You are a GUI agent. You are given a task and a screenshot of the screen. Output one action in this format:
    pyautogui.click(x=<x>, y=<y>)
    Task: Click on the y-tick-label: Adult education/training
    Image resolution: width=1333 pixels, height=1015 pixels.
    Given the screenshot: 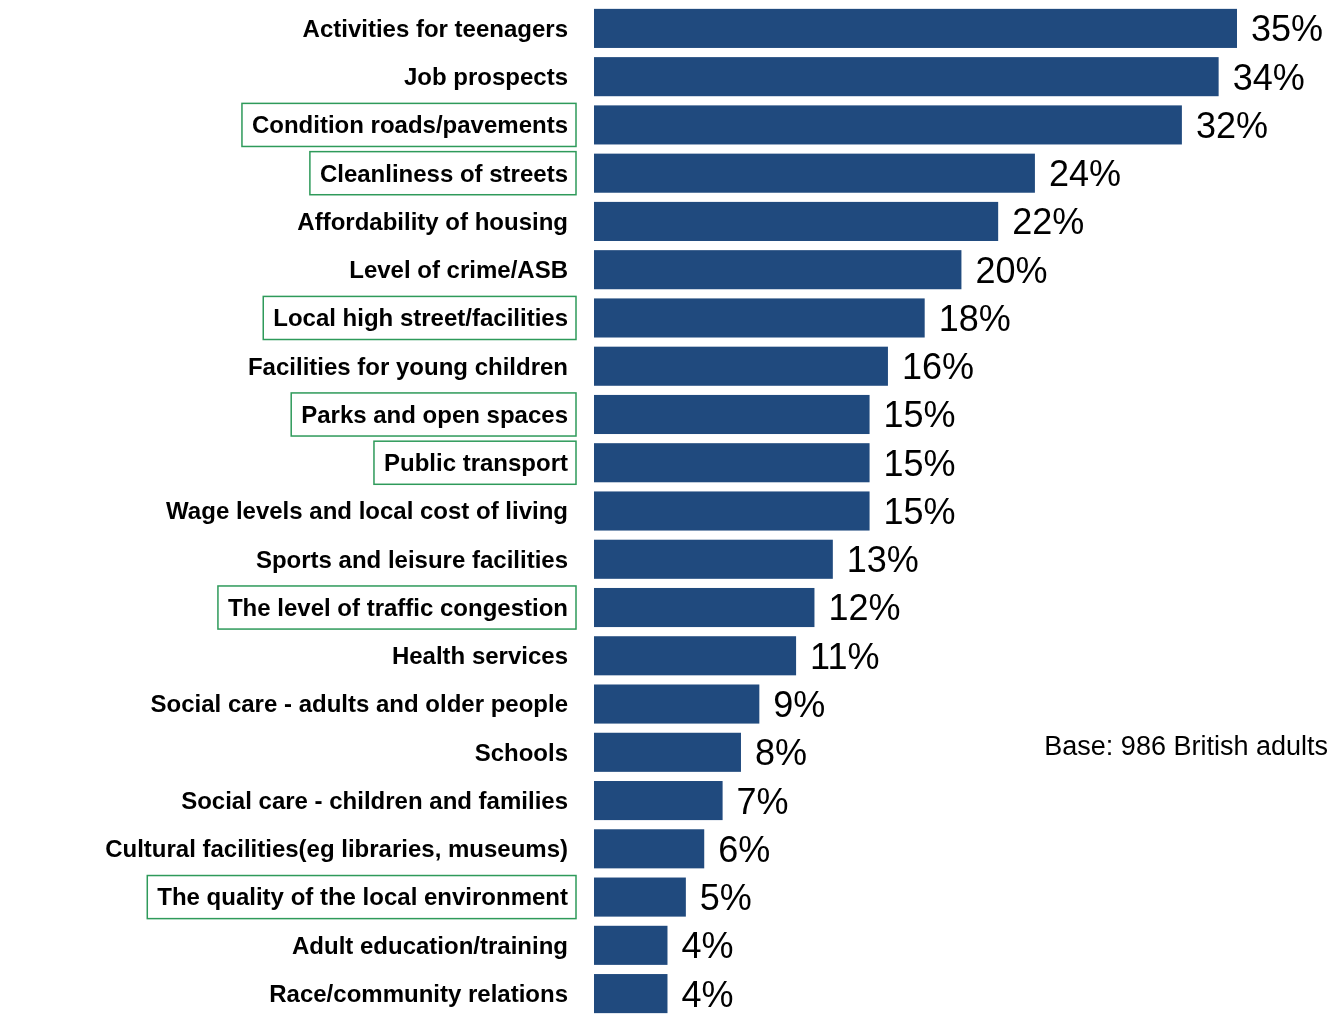 What is the action you would take?
    pyautogui.click(x=430, y=945)
    